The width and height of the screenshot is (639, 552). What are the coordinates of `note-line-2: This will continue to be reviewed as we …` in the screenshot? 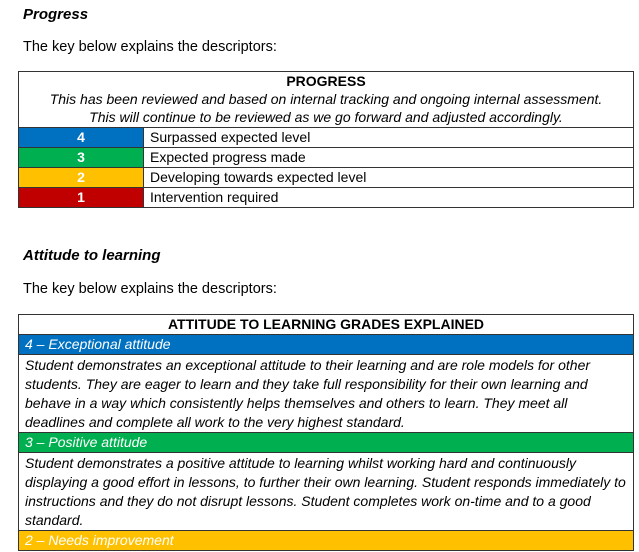 It's located at (326, 117).